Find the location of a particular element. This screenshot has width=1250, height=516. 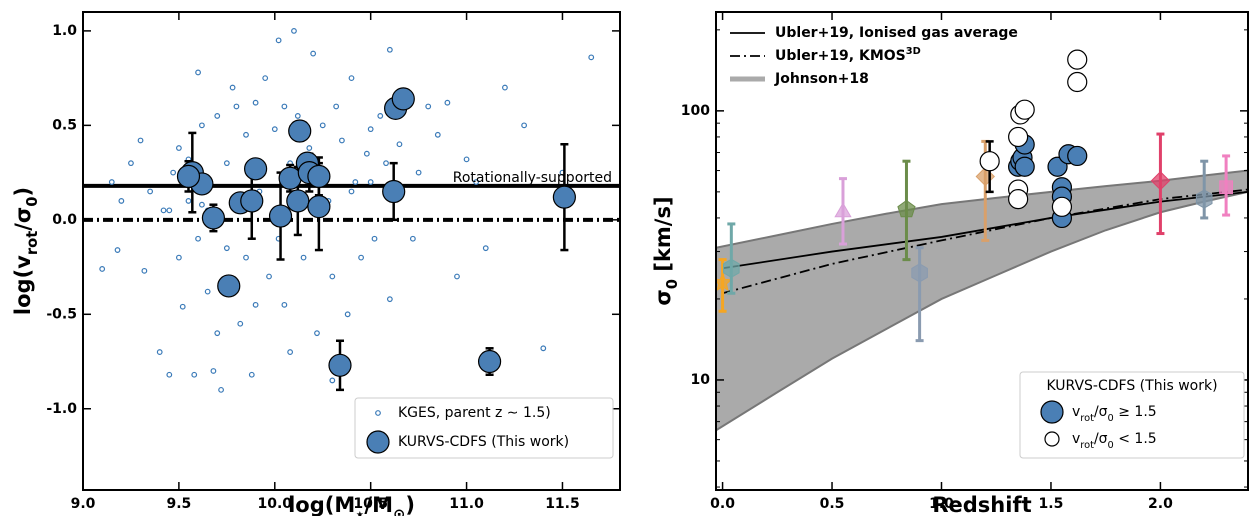

x-tick-label: 9.0 is located at coordinates (83, 504).